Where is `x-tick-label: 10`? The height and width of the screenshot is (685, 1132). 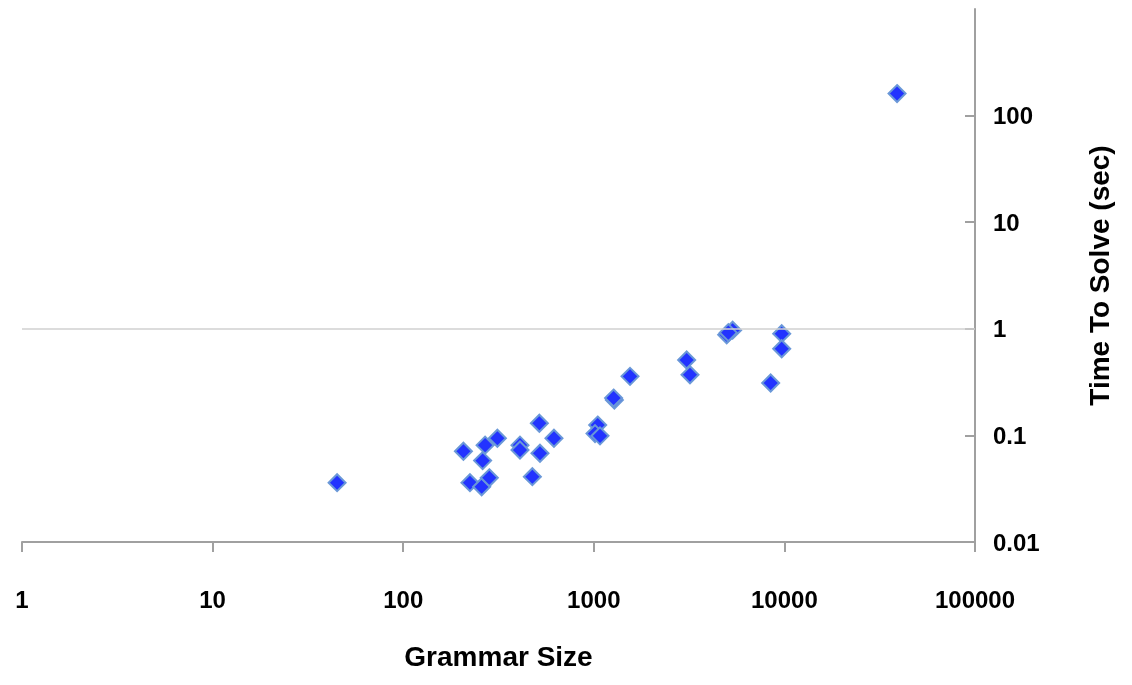 x-tick-label: 10 is located at coordinates (212, 599).